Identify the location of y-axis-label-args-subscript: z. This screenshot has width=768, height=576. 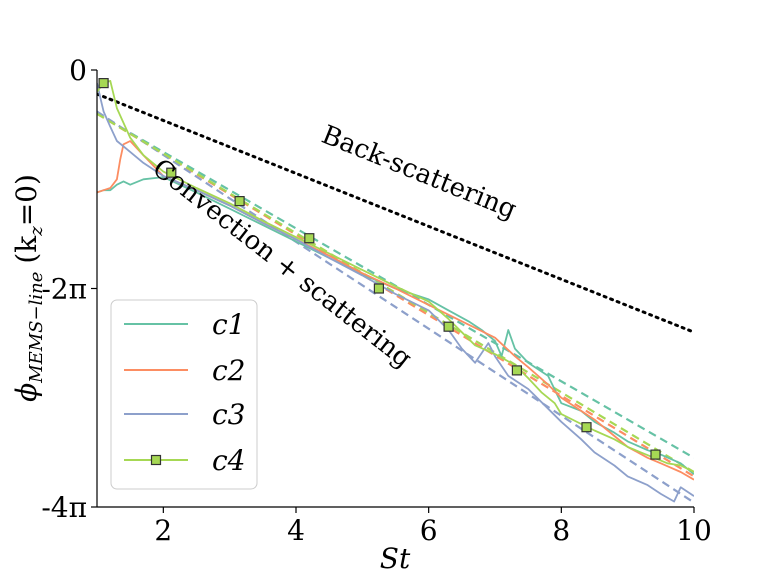
(36, 231).